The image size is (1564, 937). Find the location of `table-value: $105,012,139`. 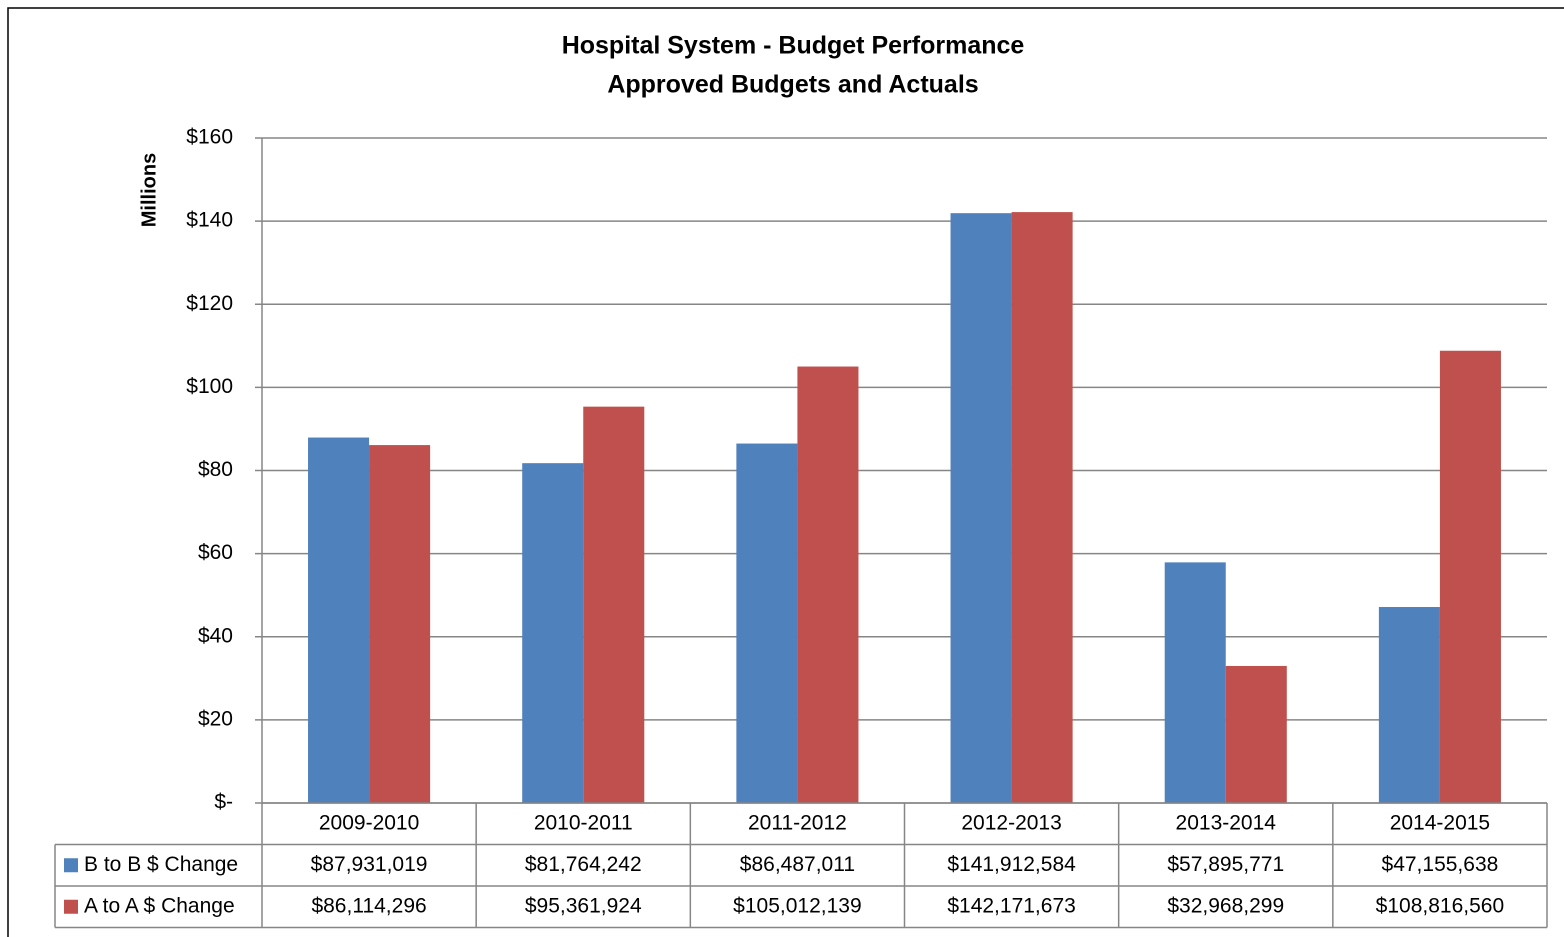

table-value: $105,012,139 is located at coordinates (797, 905).